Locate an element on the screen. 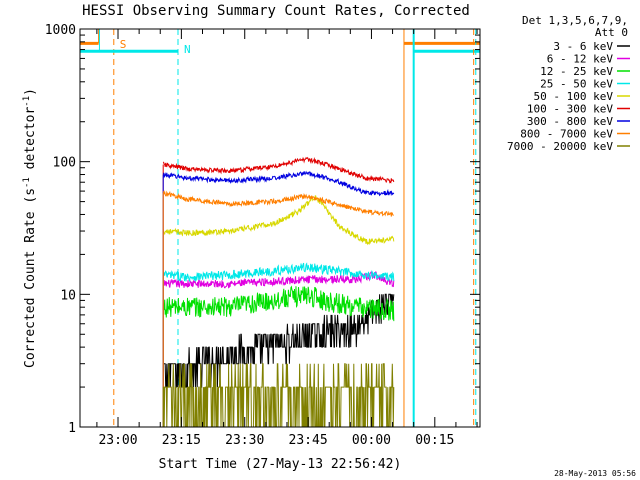 Image resolution: width=640 pixels, height=480 pixels. x-tick-label: 00:00 is located at coordinates (371, 440).